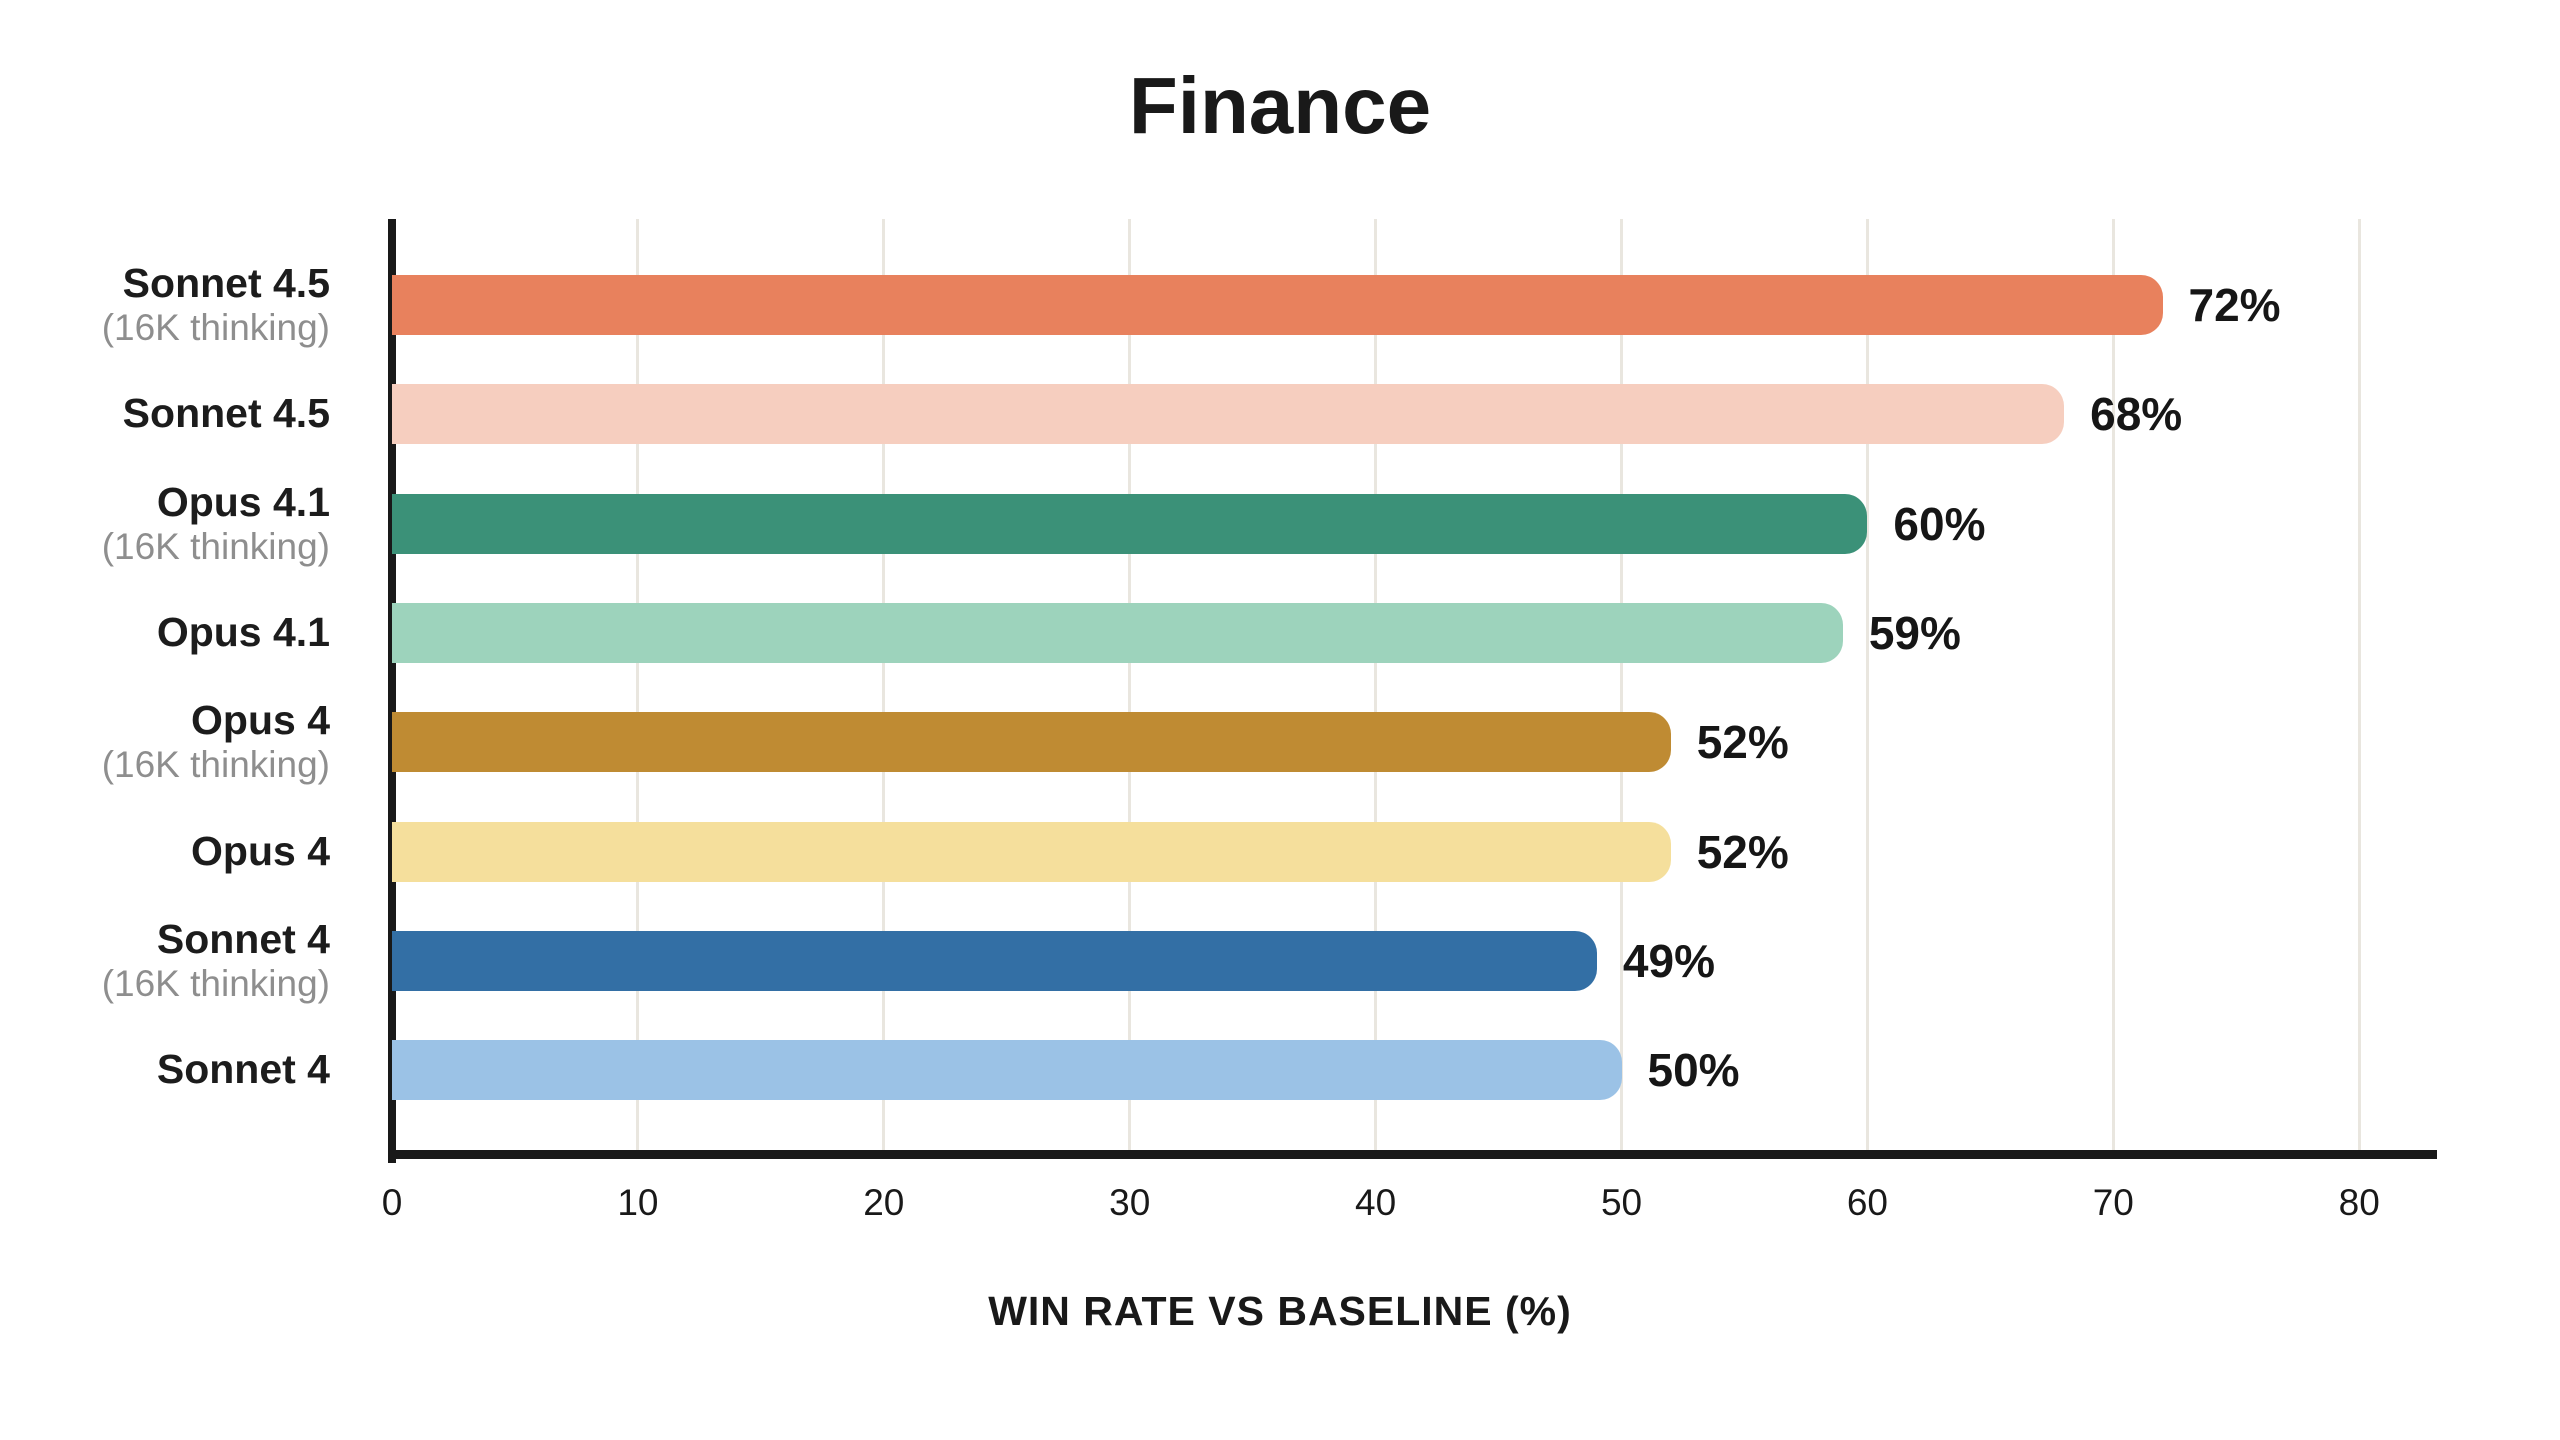 This screenshot has height=1440, width=2560. I want to click on category-label: Opus 4, so click(260, 851).